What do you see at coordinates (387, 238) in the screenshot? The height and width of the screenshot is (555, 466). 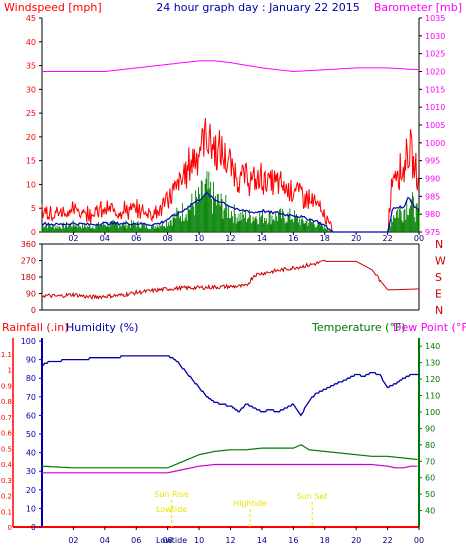 I see `wind-x-tick-label: 22` at bounding box center [387, 238].